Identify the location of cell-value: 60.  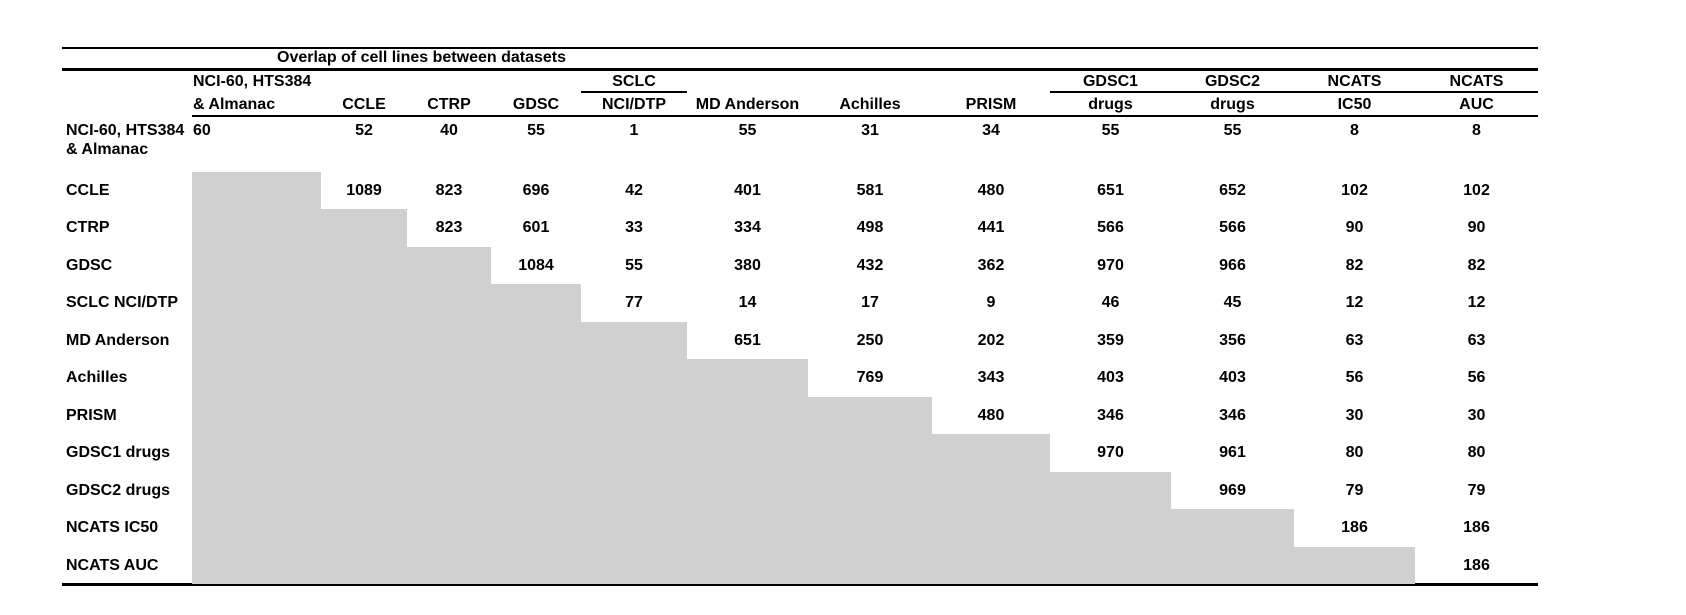
(202, 130).